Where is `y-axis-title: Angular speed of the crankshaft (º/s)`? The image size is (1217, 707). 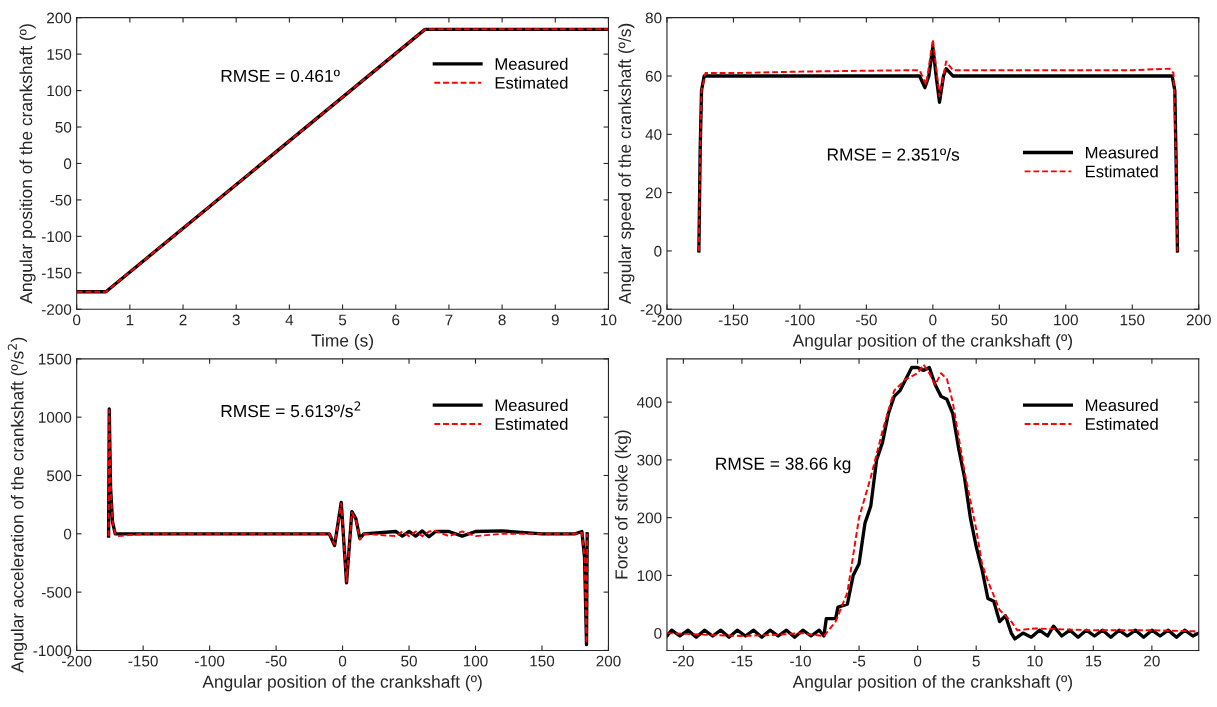
y-axis-title: Angular speed of the crankshaft (º/s) is located at coordinates (626, 164).